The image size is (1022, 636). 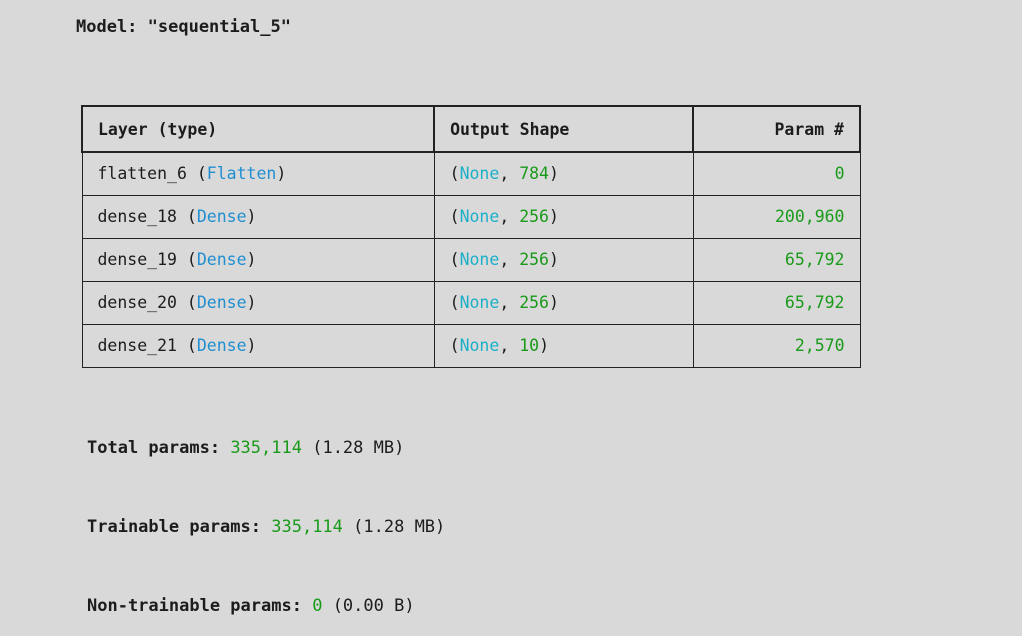 I want to click on model-title: Model: "sequential_5", so click(x=183, y=27).